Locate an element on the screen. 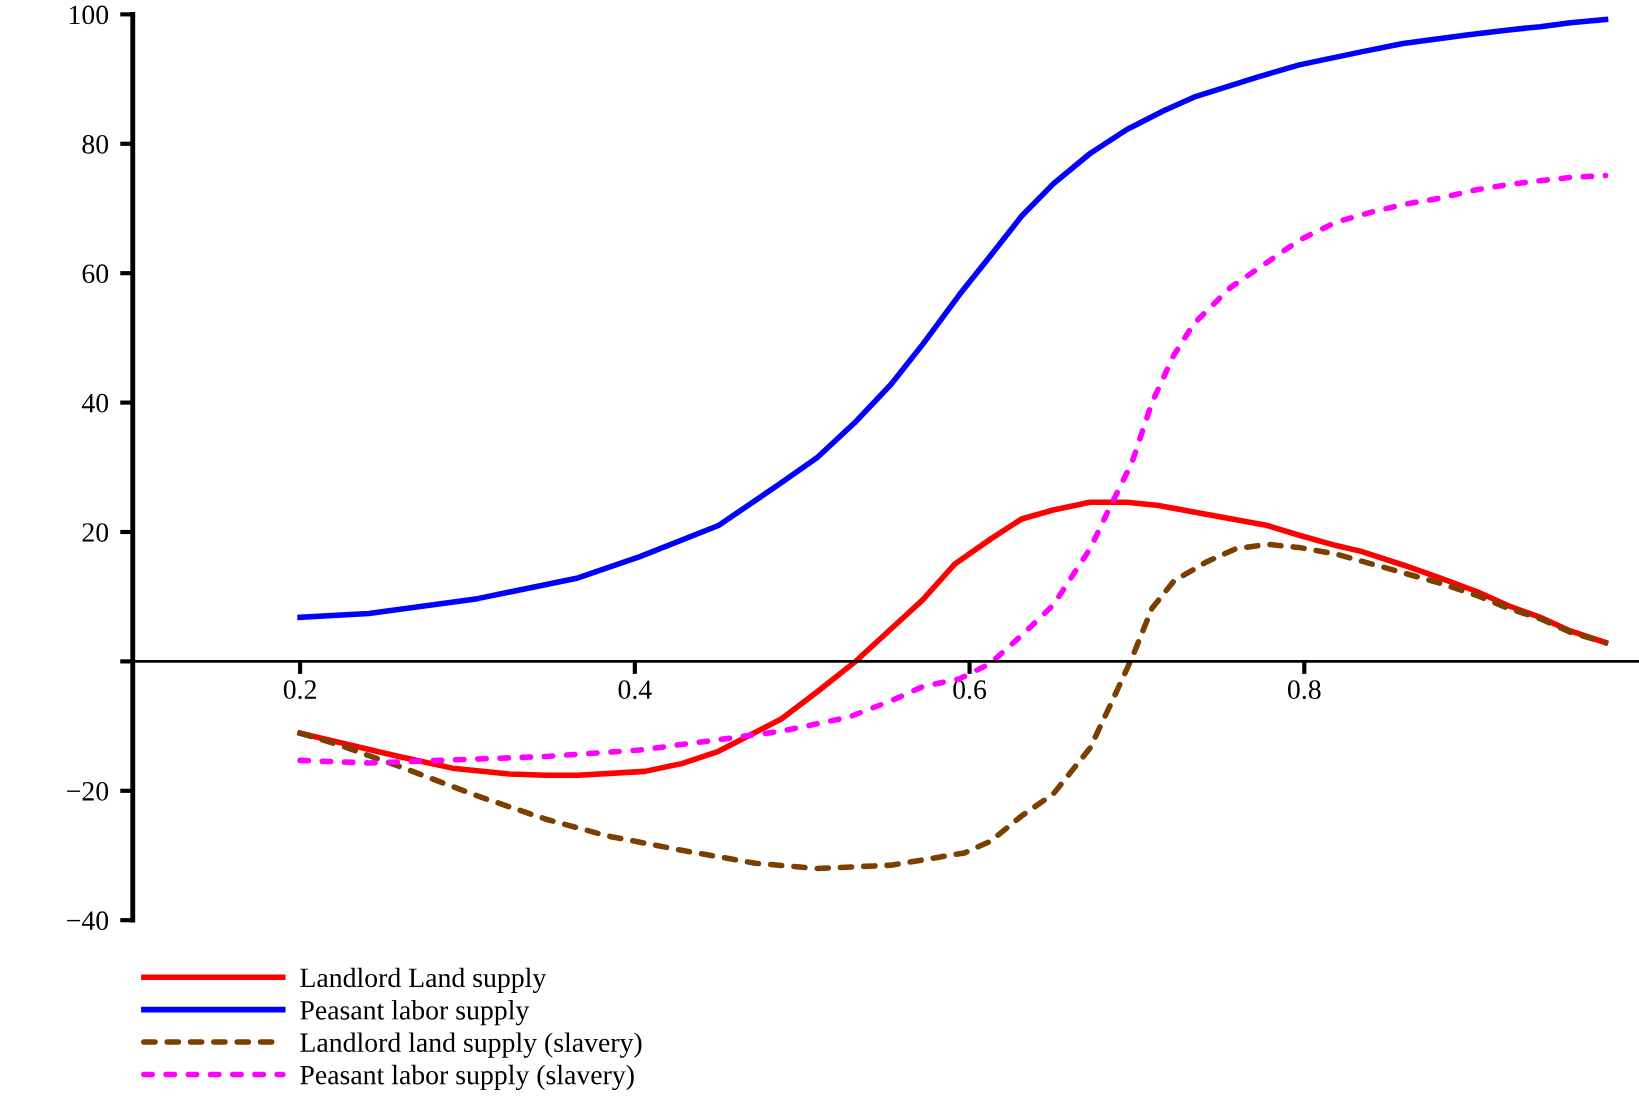 The width and height of the screenshot is (1639, 1106). legend-label: Peasant labor supply (slavery) is located at coordinates (467, 1077).